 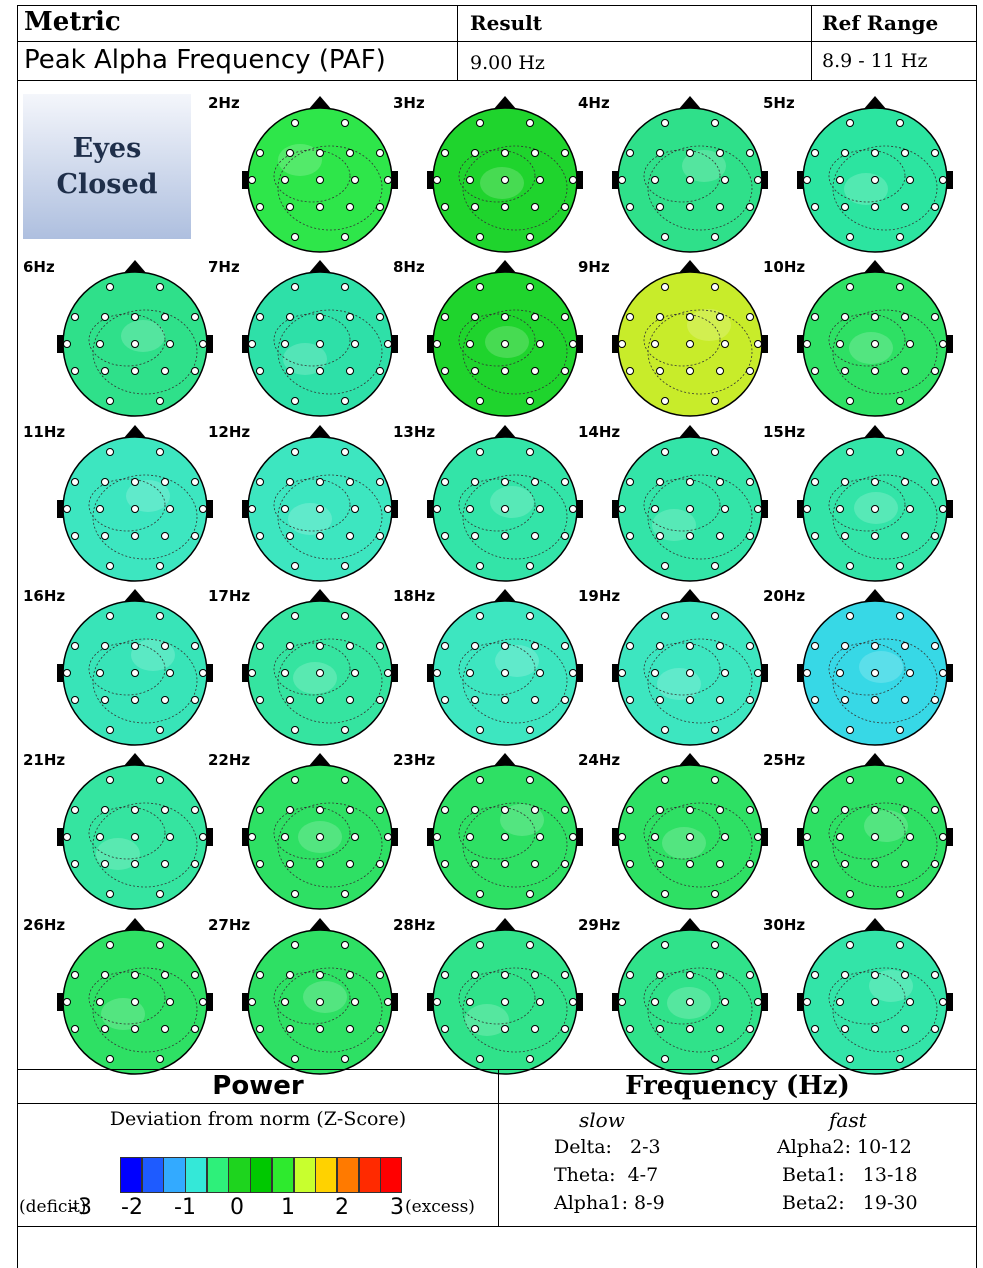 I want to click on scale-number: 2, so click(x=342, y=1207).